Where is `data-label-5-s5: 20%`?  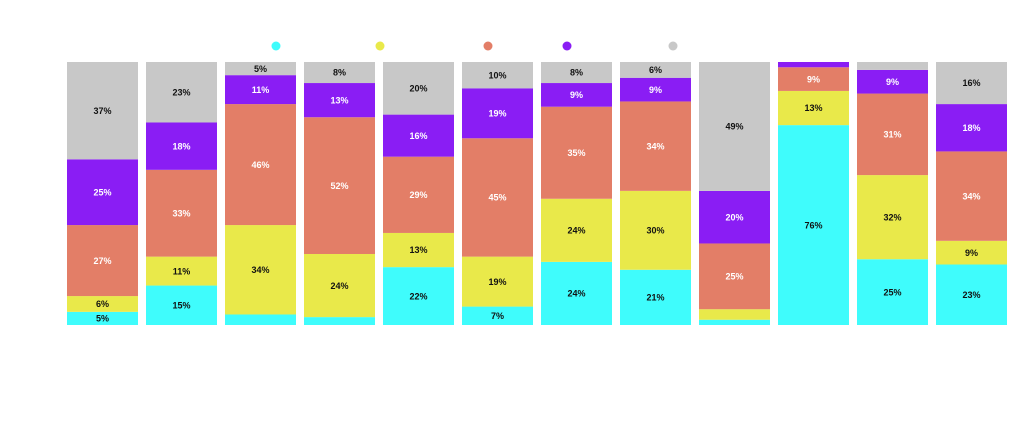
data-label-5-s5: 20% is located at coordinates (418, 89).